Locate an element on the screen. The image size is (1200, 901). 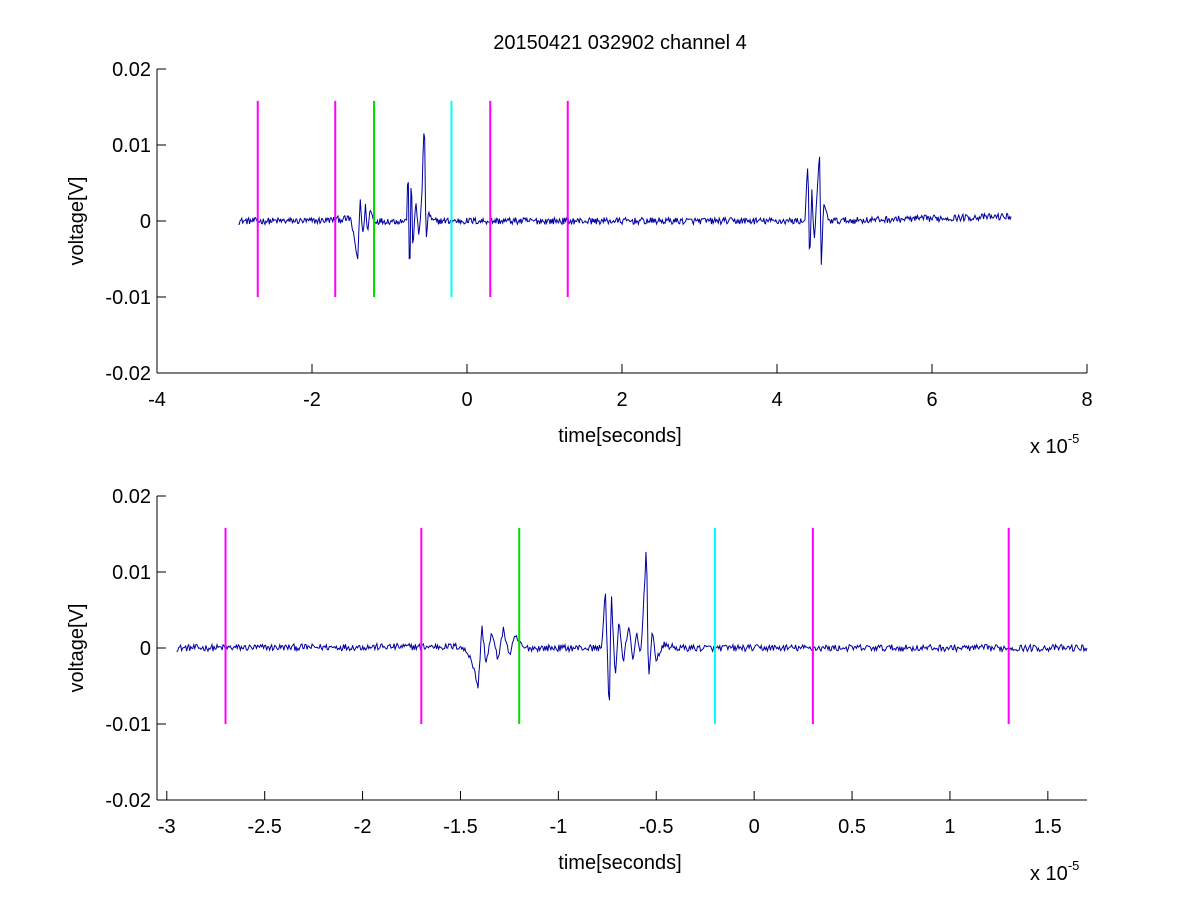
x-tick-label: 6 is located at coordinates (931, 400).